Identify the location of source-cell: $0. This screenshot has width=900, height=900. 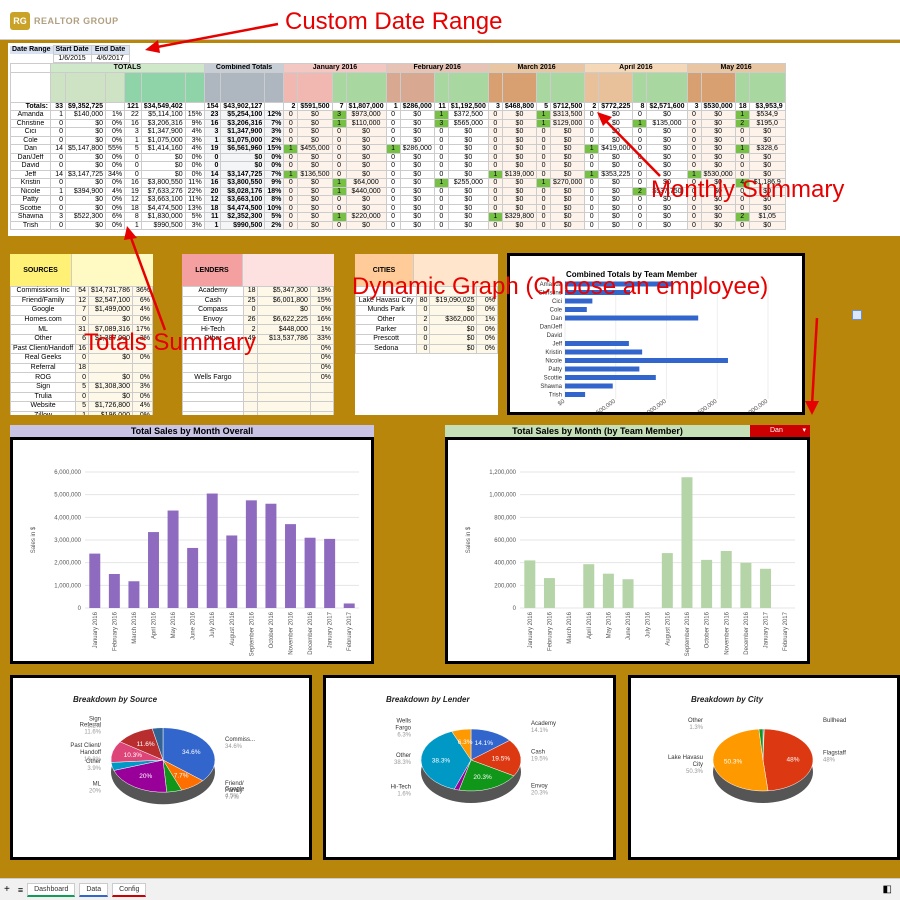
(110, 320).